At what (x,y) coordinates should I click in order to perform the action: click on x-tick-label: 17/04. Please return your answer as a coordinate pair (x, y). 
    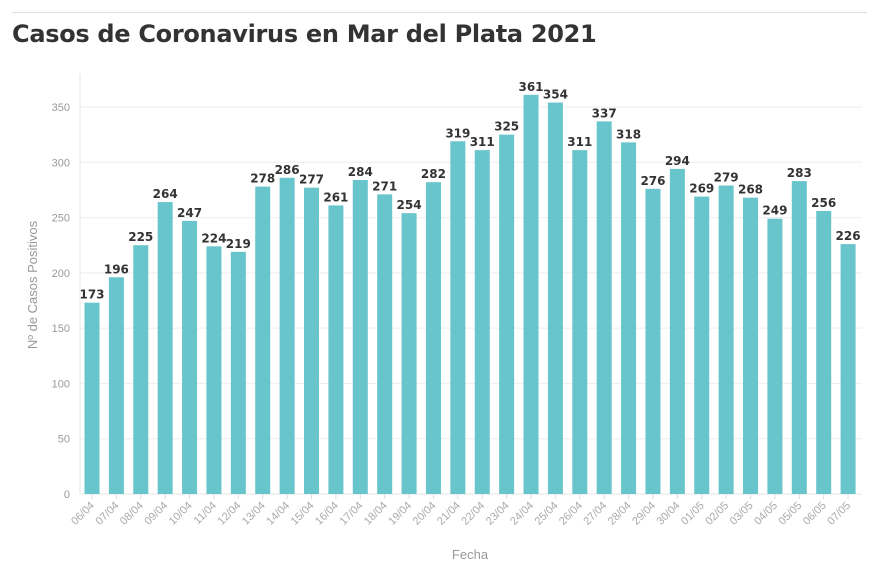
    Looking at the image, I should click on (351, 514).